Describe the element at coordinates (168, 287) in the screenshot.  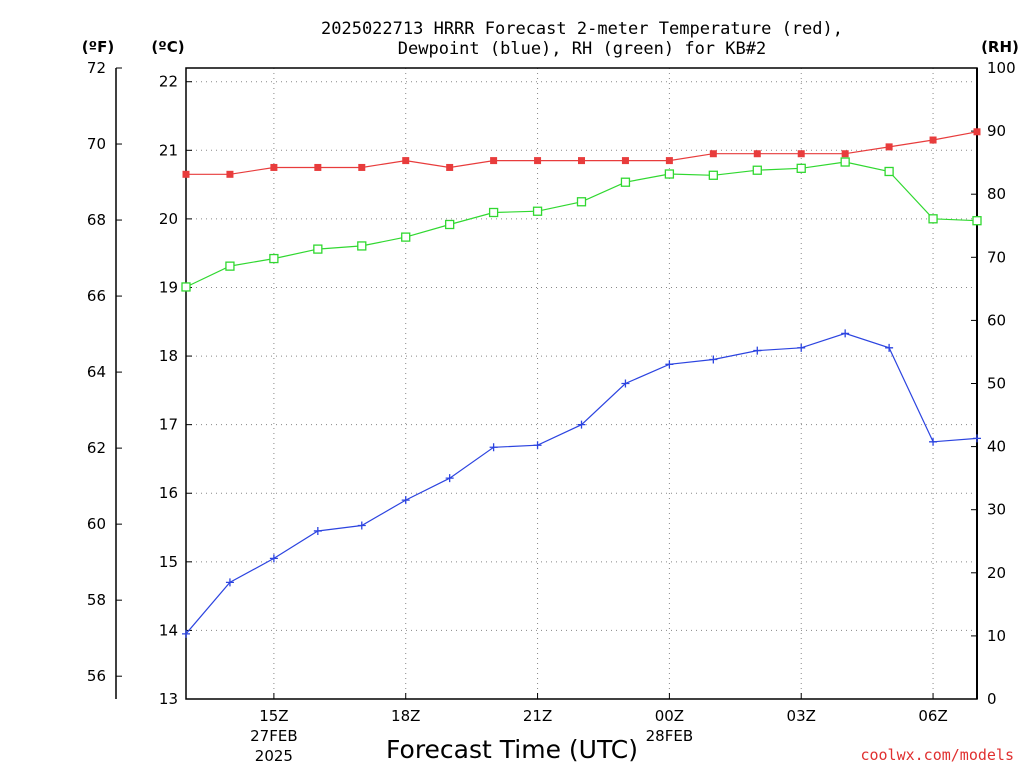
I see `celsius-tick-label: 19` at that location.